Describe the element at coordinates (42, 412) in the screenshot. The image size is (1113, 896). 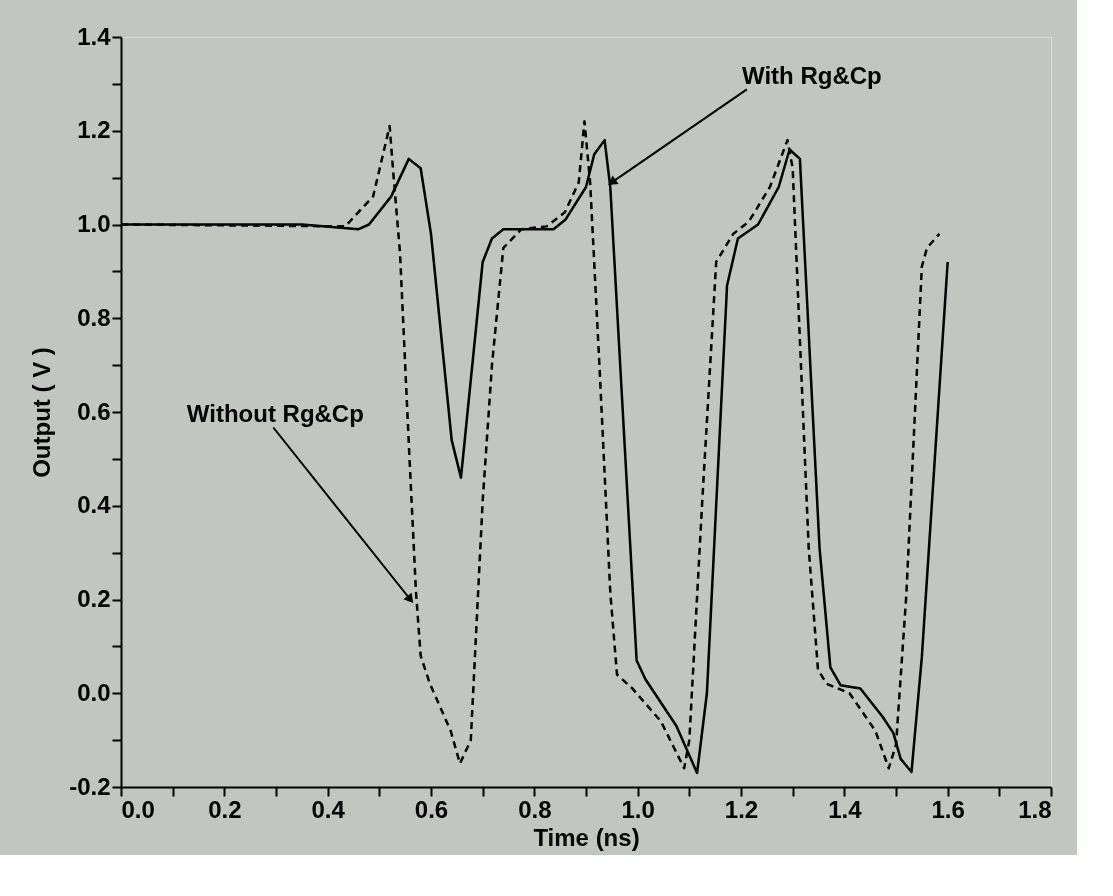
I see `y-axis-title: Output ( V )` at that location.